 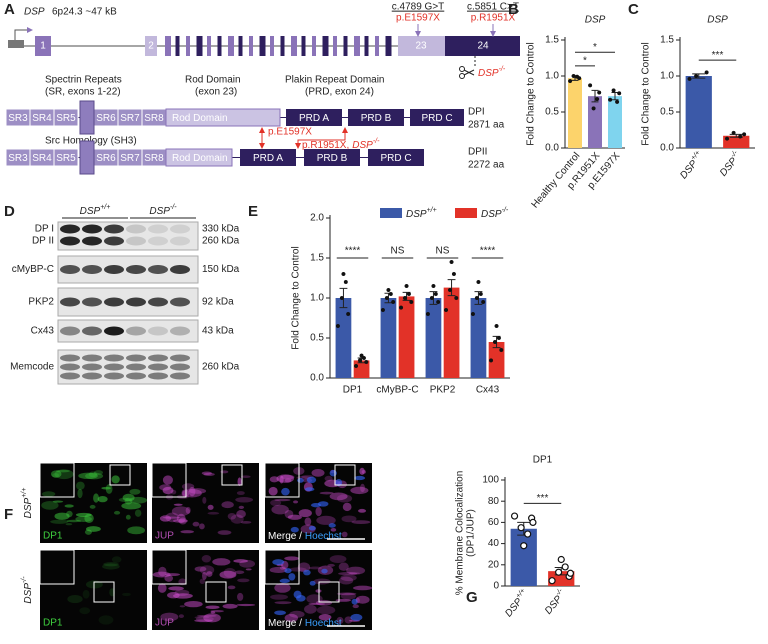 I want to click on x-tick-label-base: DSP, so click(x=554, y=604).